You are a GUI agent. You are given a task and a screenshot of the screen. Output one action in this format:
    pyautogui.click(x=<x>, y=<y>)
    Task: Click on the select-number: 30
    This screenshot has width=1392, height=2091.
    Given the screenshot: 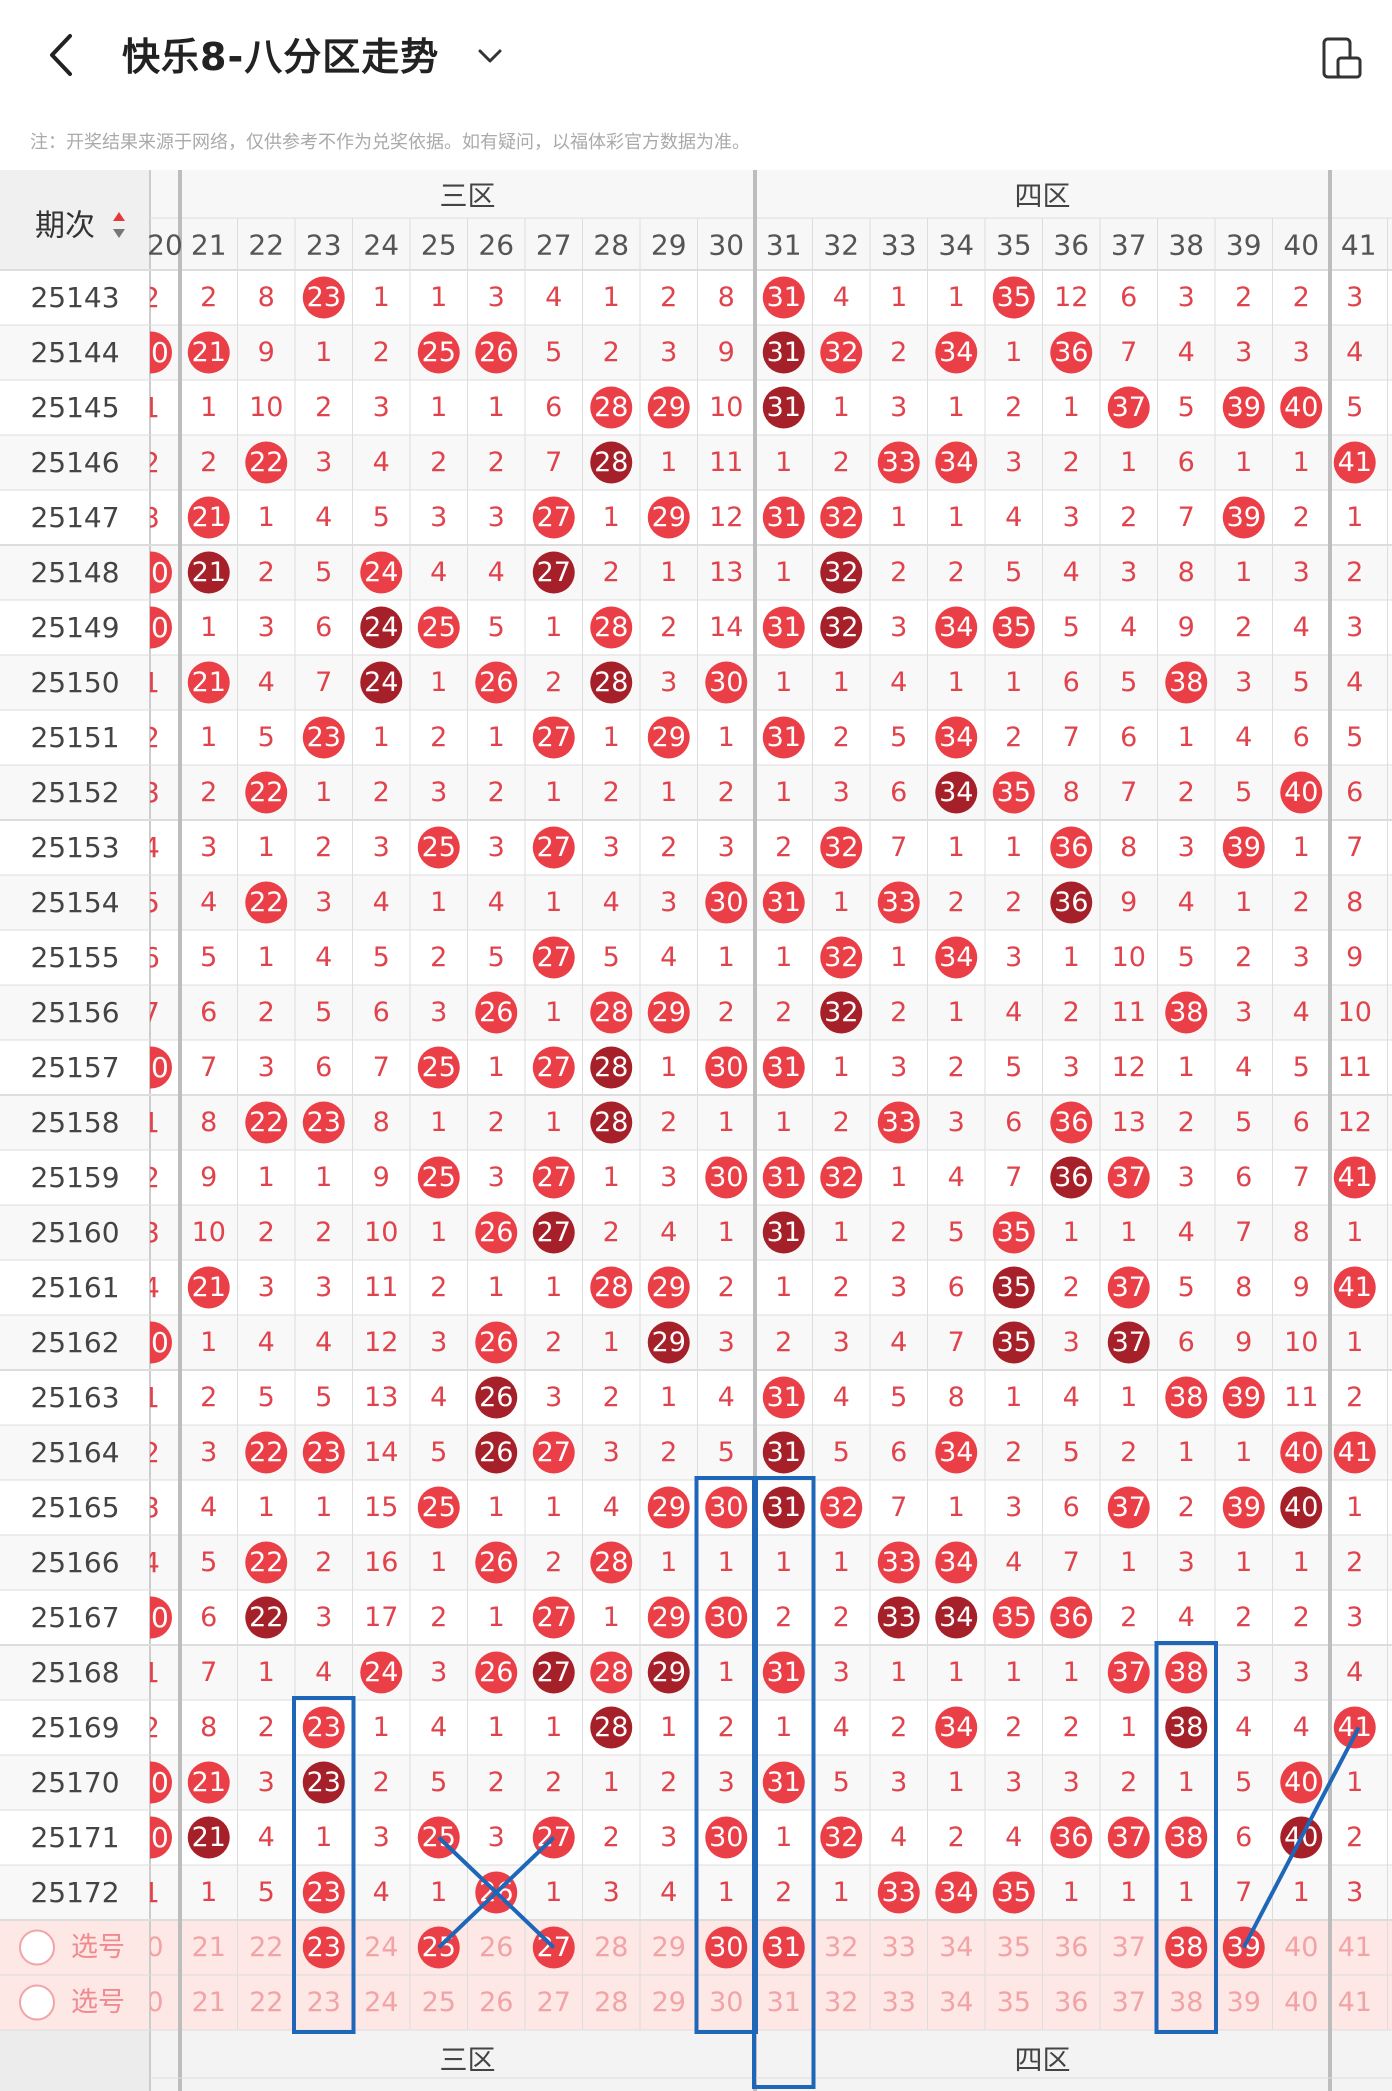 What is the action you would take?
    pyautogui.click(x=726, y=2002)
    